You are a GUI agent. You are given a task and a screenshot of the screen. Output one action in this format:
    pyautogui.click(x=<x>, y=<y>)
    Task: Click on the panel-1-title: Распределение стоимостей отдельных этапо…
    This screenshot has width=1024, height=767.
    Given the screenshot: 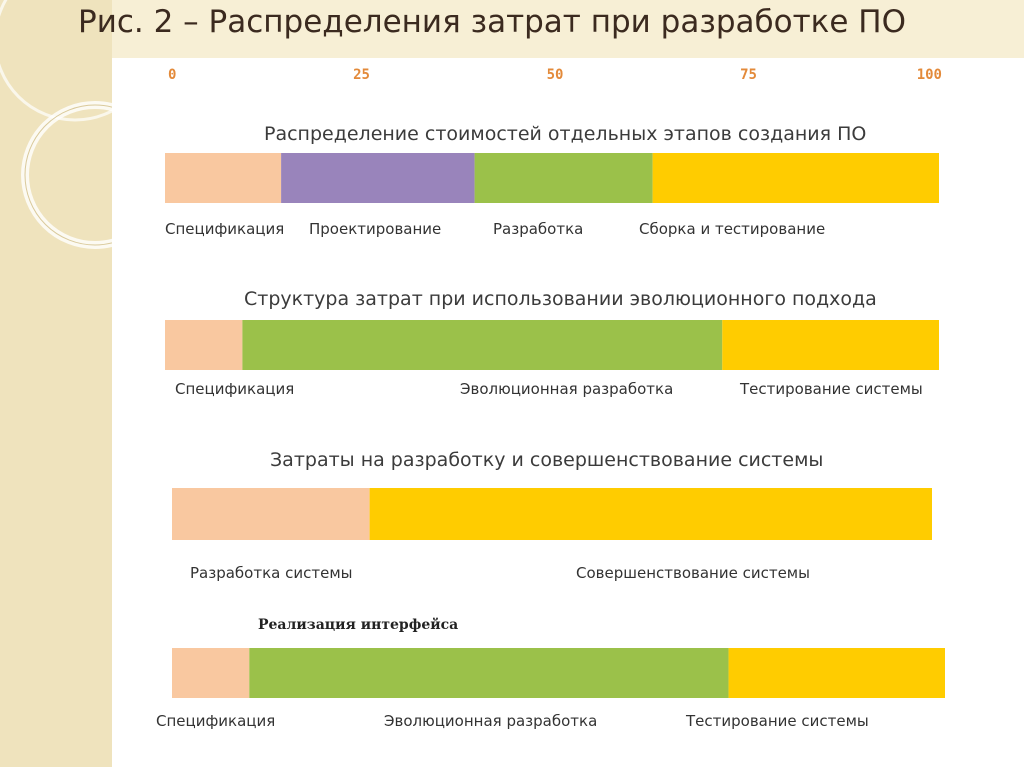 What is the action you would take?
    pyautogui.click(x=565, y=134)
    